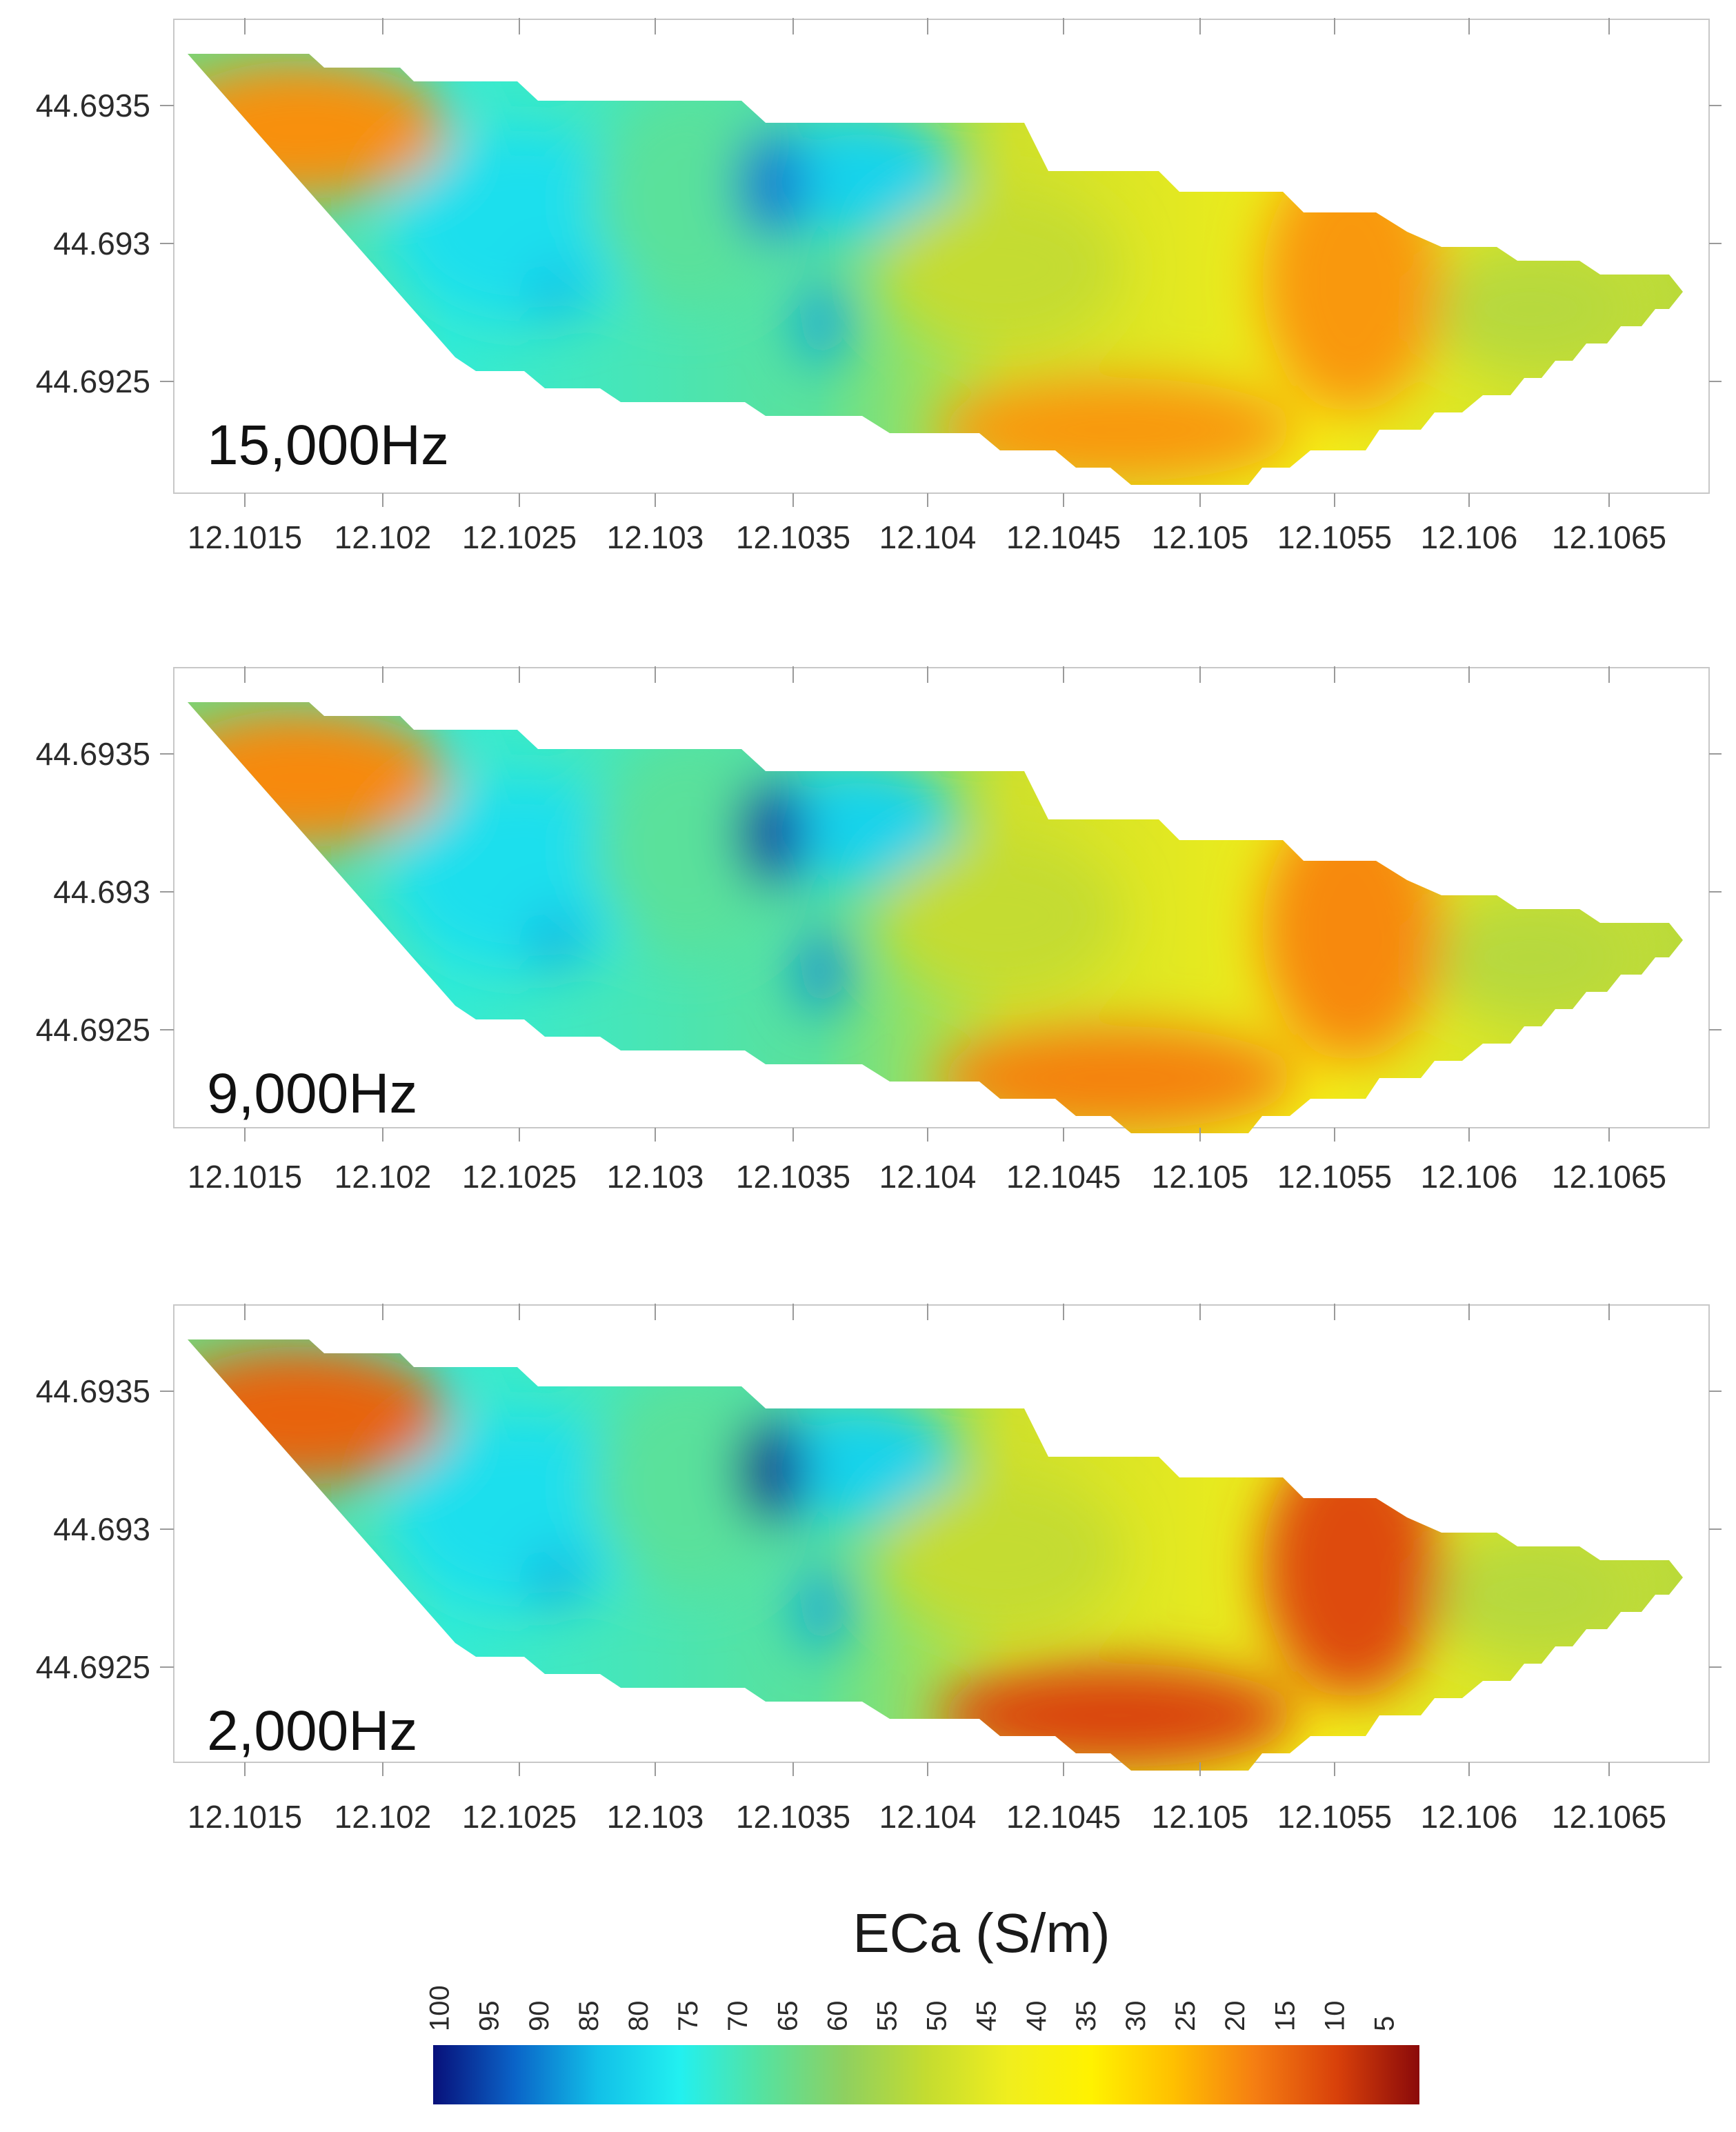 Image resolution: width=1736 pixels, height=2132 pixels. I want to click on colorbar-tick-label: 55, so click(888, 2016).